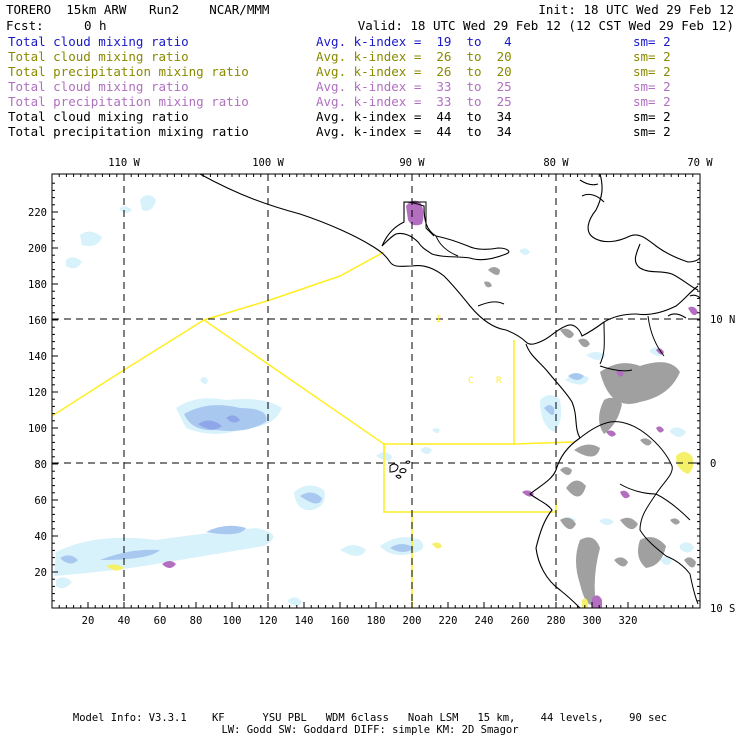  Describe the element at coordinates (700, 163) in the screenshot. I see `longitude-label: 70 W` at that location.